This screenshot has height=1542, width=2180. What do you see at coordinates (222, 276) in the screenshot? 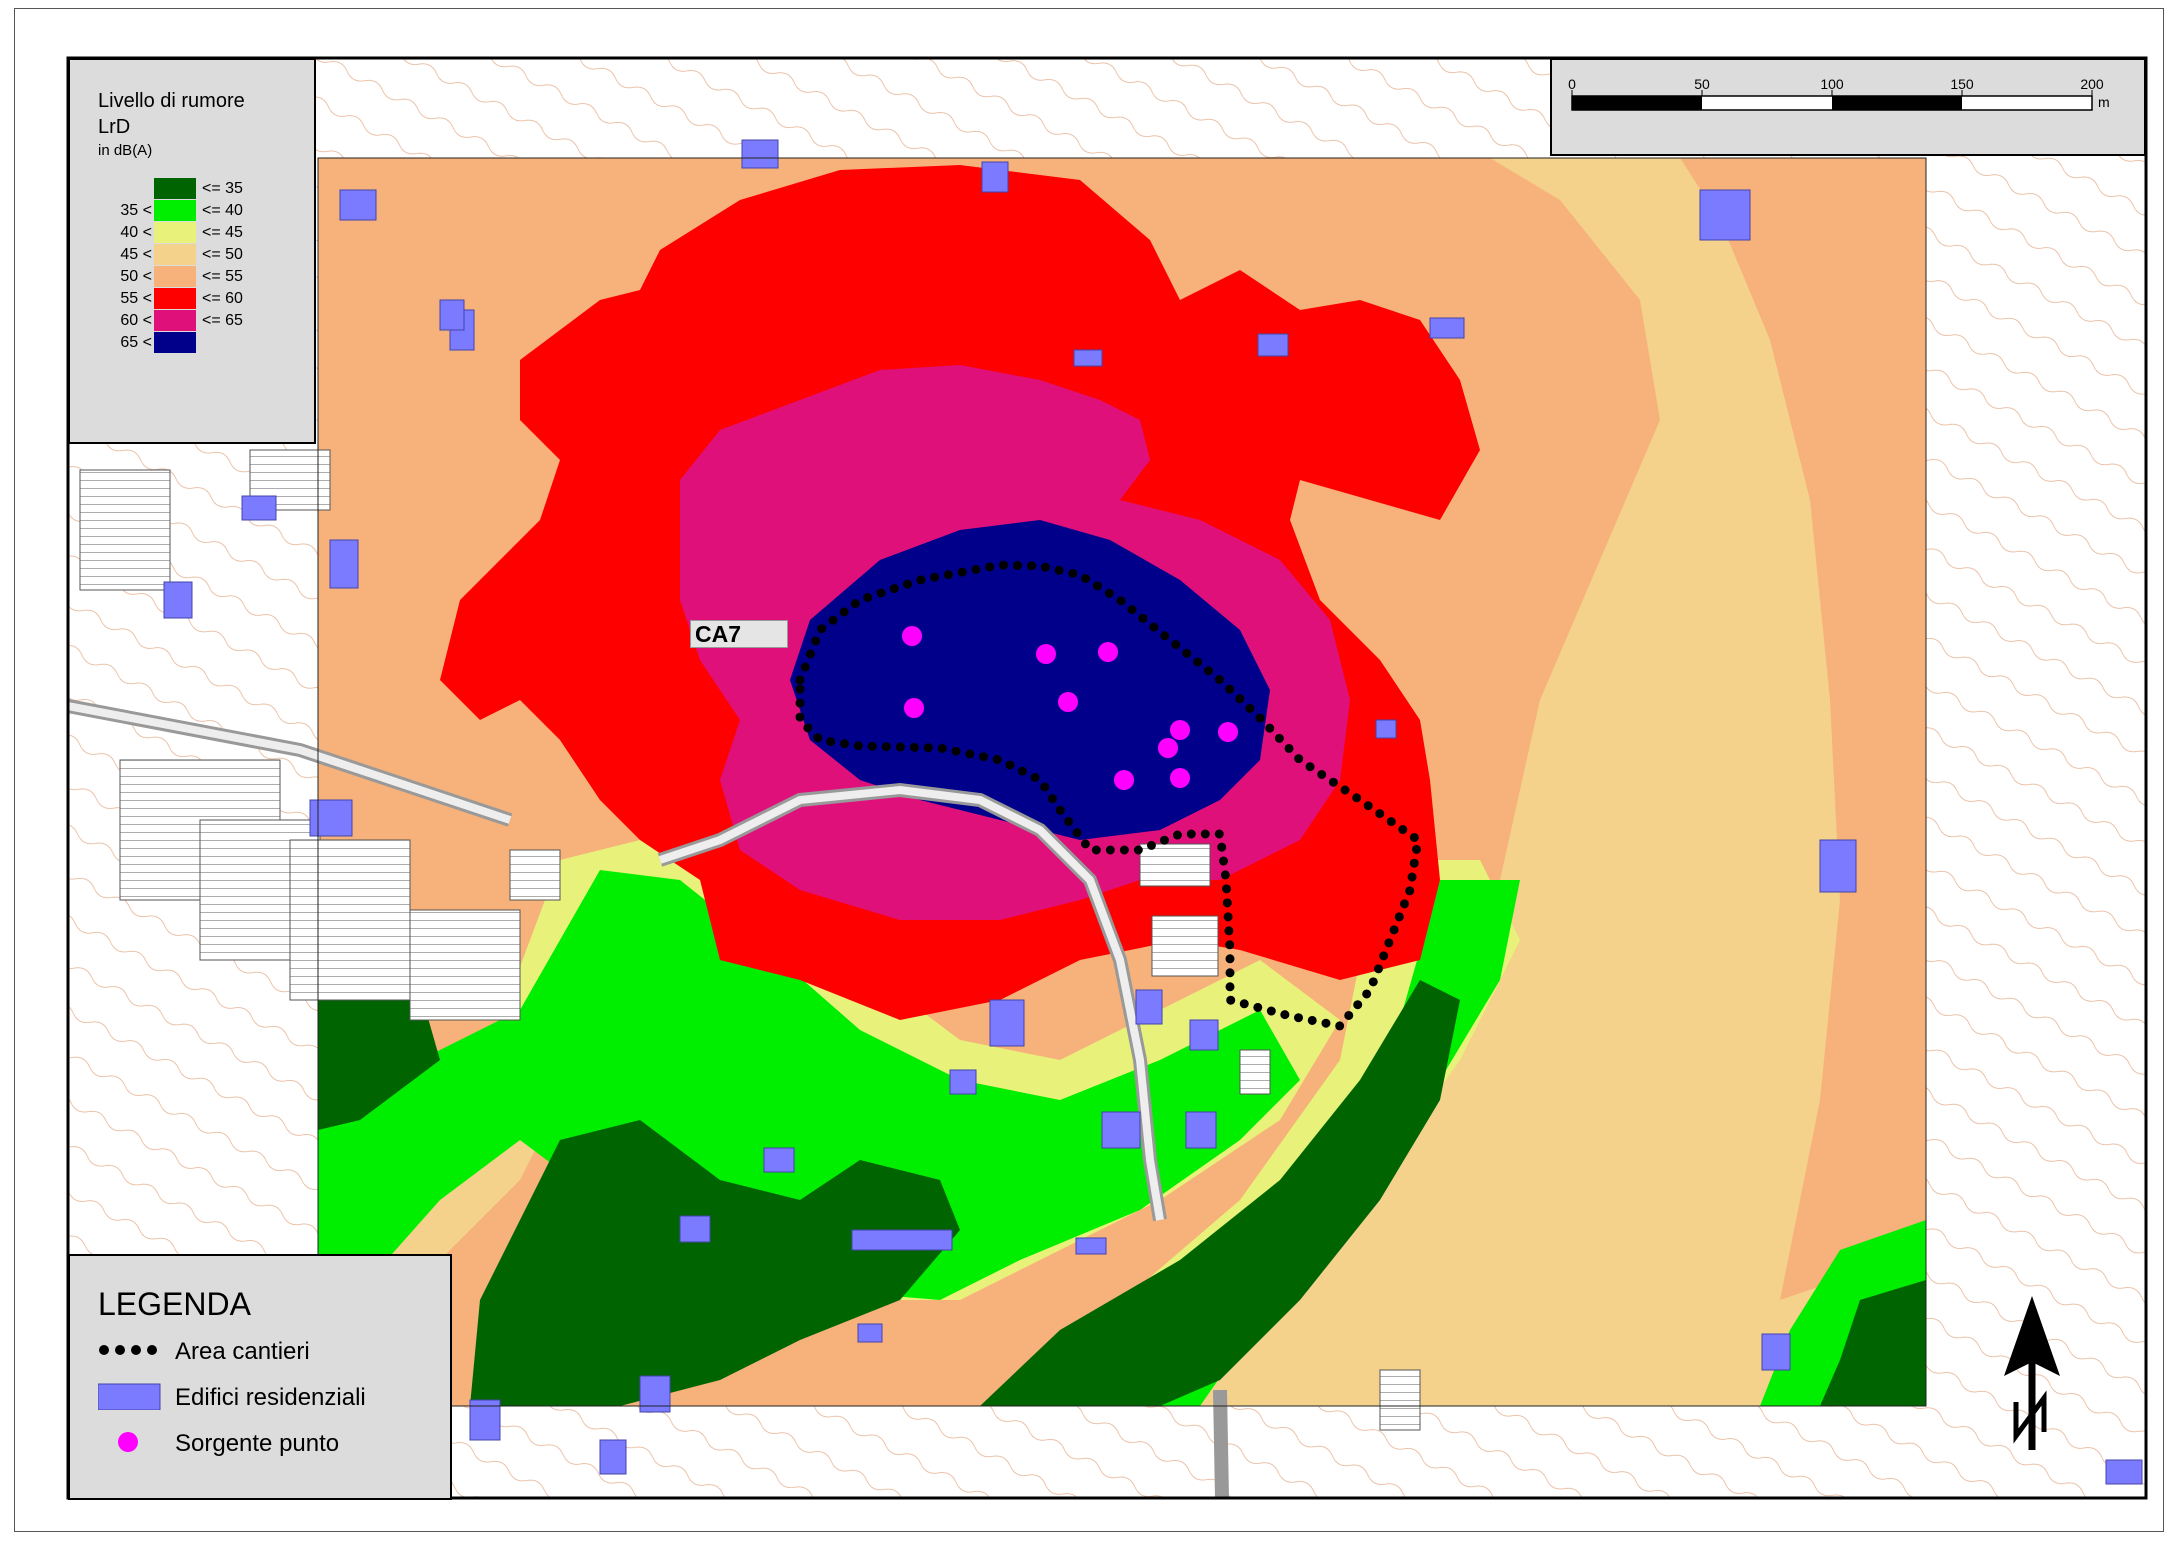
I see `noise-class-high: <= 55` at bounding box center [222, 276].